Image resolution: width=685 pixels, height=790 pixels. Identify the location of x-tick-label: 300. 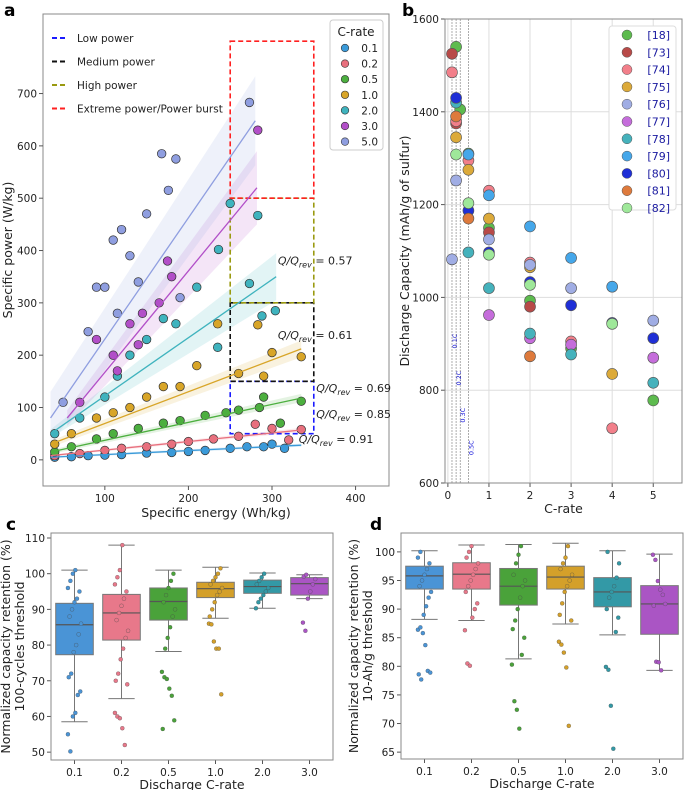
(272, 499).